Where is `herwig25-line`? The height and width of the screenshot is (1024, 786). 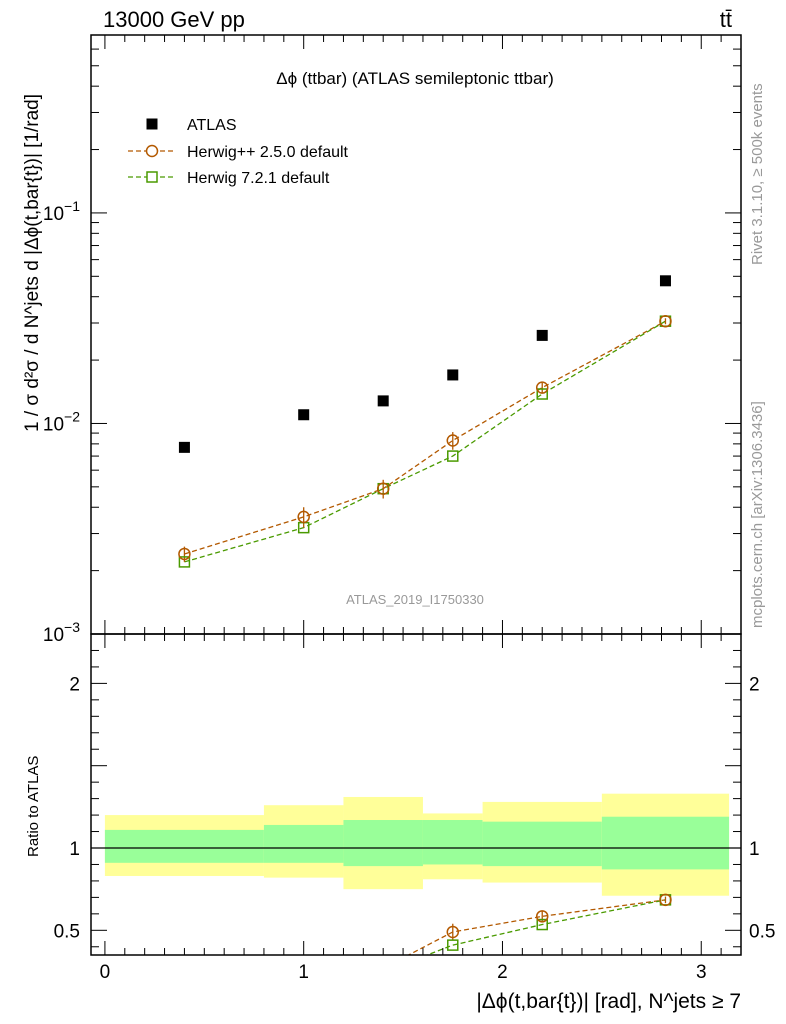
herwig25-line is located at coordinates (425, 437).